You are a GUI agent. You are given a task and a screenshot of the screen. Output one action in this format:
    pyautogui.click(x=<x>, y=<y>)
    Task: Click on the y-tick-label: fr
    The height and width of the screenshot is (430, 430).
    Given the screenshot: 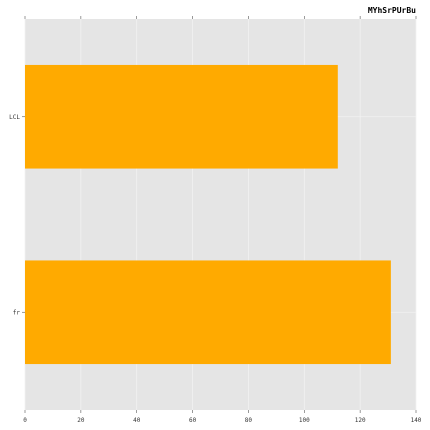 What is the action you would take?
    pyautogui.click(x=17, y=312)
    